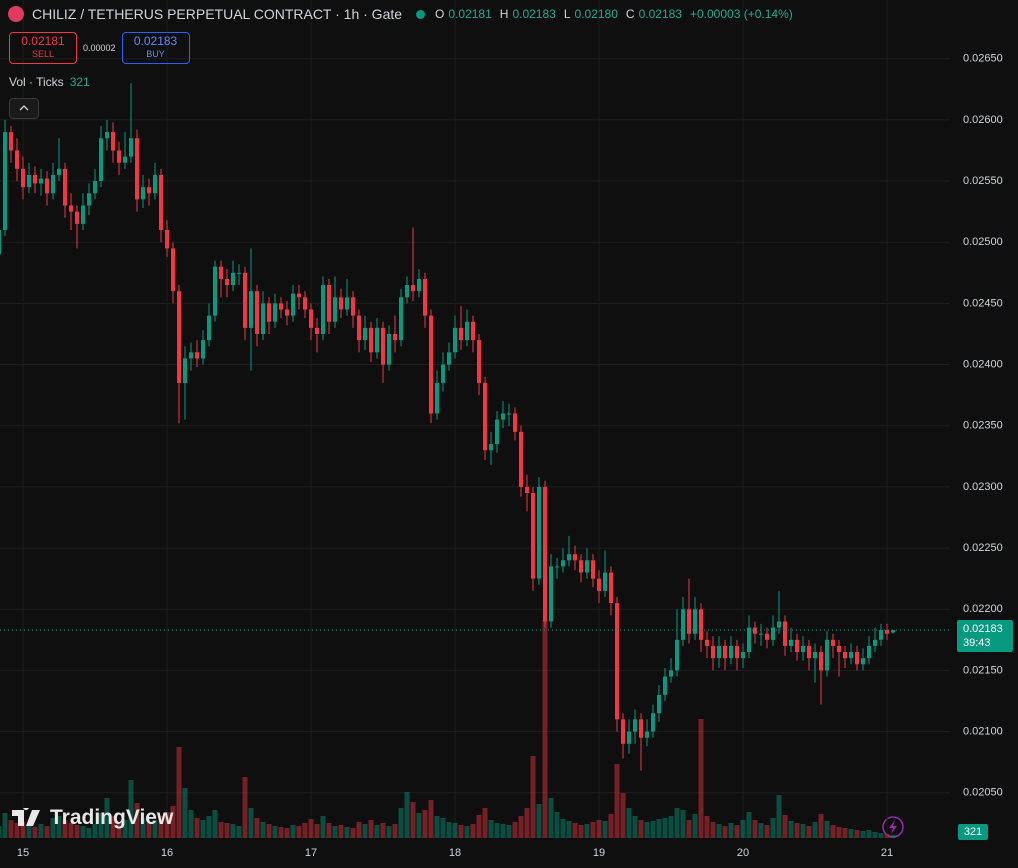 The height and width of the screenshot is (868, 1018). What do you see at coordinates (311, 853) in the screenshot?
I see `x-tick-label: 17` at bounding box center [311, 853].